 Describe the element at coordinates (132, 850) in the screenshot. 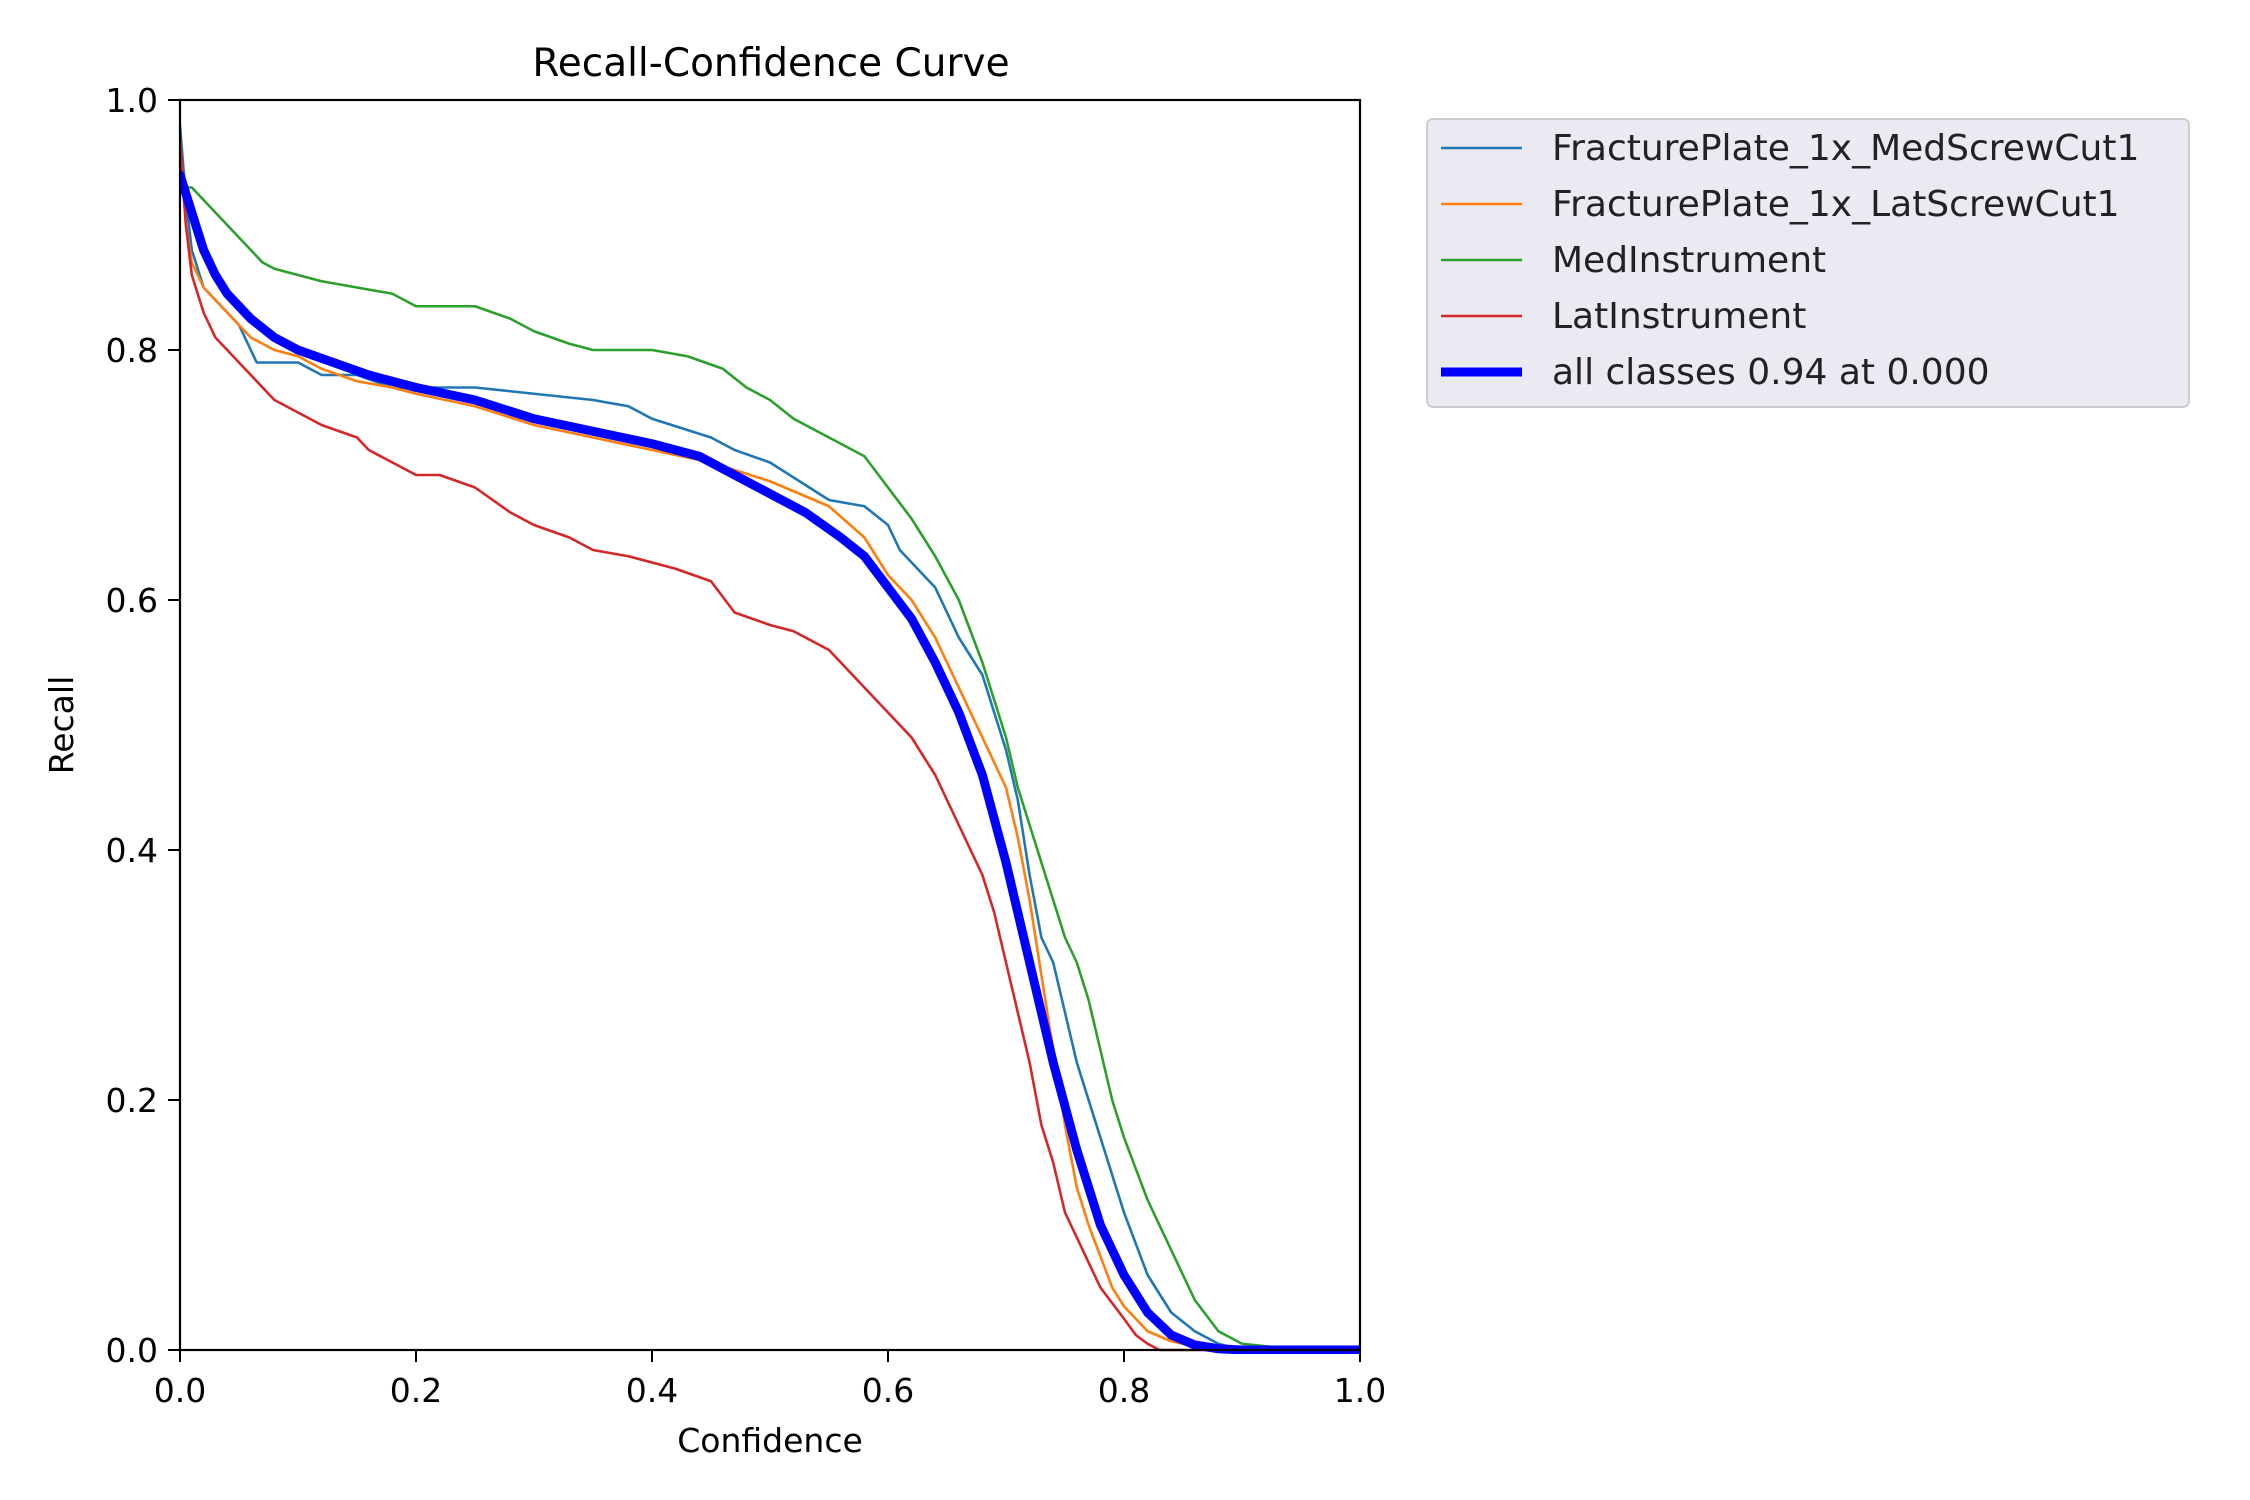

I see `y-tick-label: 0.4` at that location.